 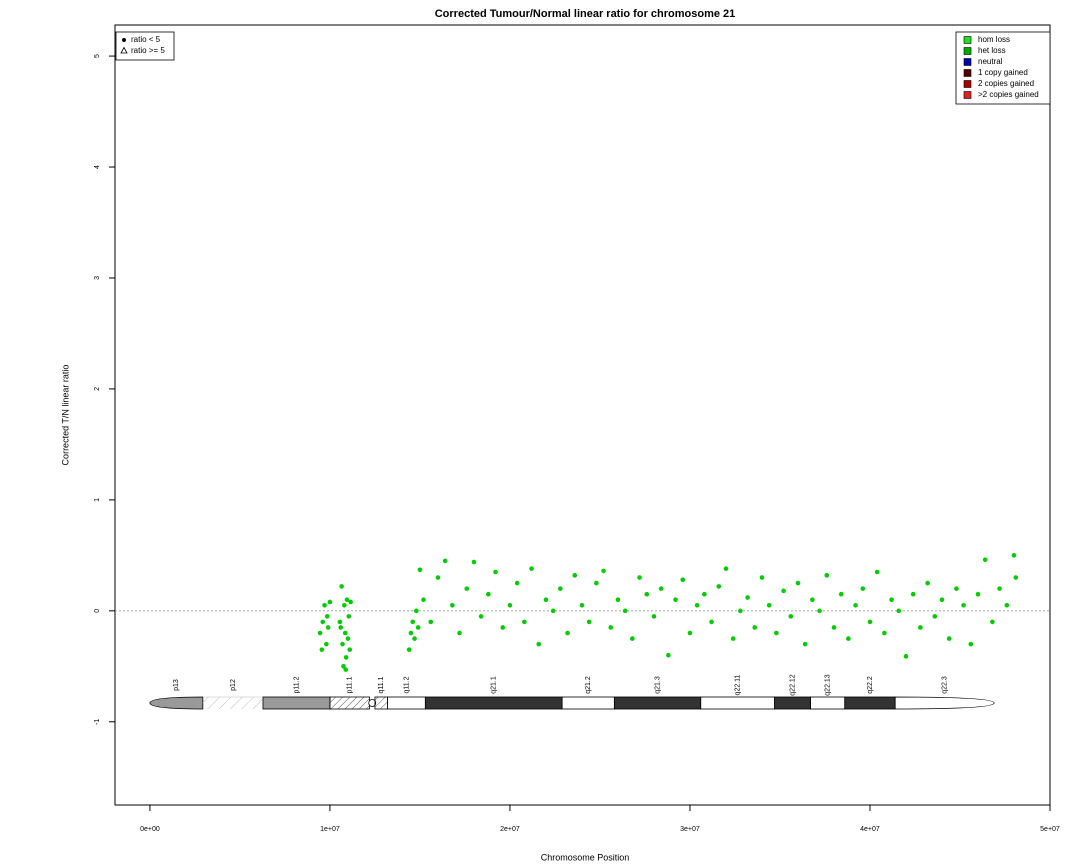 I want to click on band-label: q21.3, so click(x=657, y=685).